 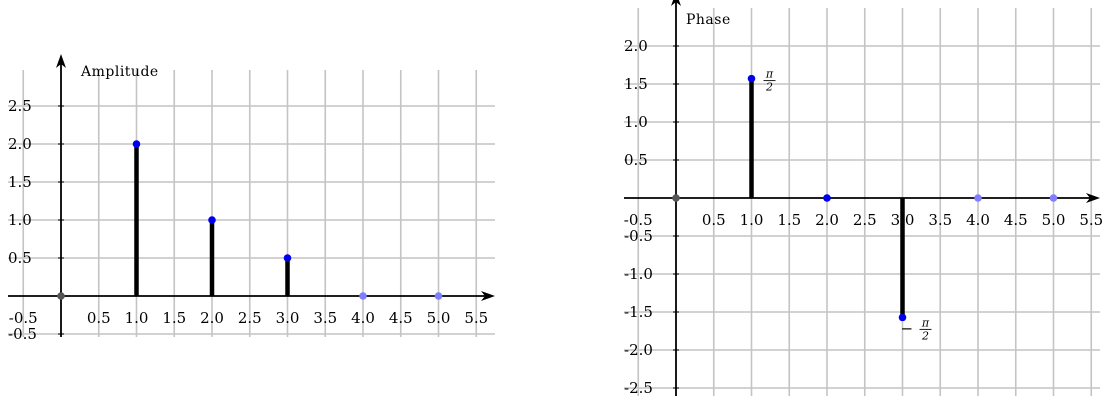 What do you see at coordinates (907, 328) in the screenshot?
I see `annotation-sign: −` at bounding box center [907, 328].